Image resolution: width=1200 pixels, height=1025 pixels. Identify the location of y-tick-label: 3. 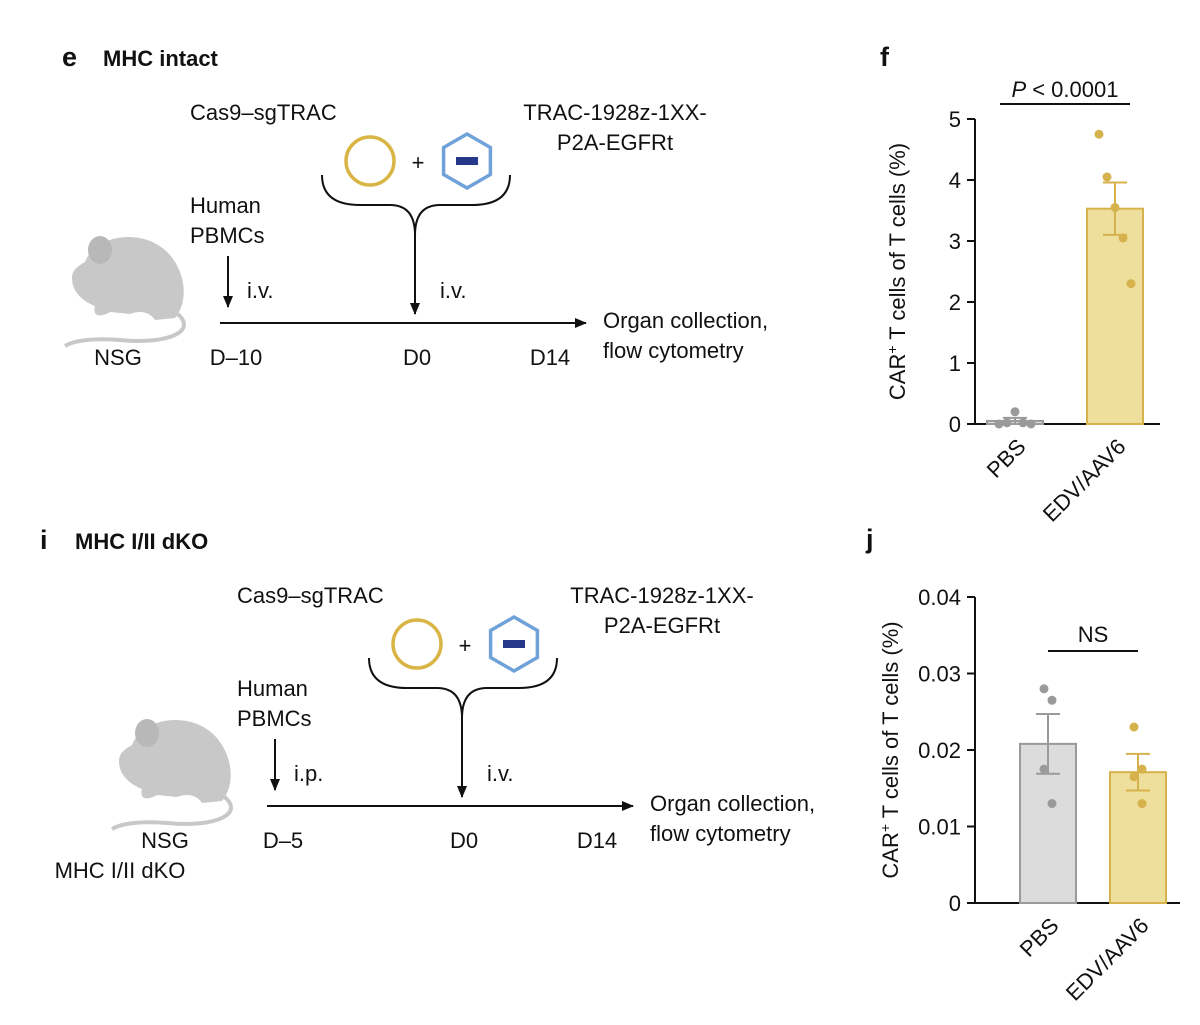
(955, 241).